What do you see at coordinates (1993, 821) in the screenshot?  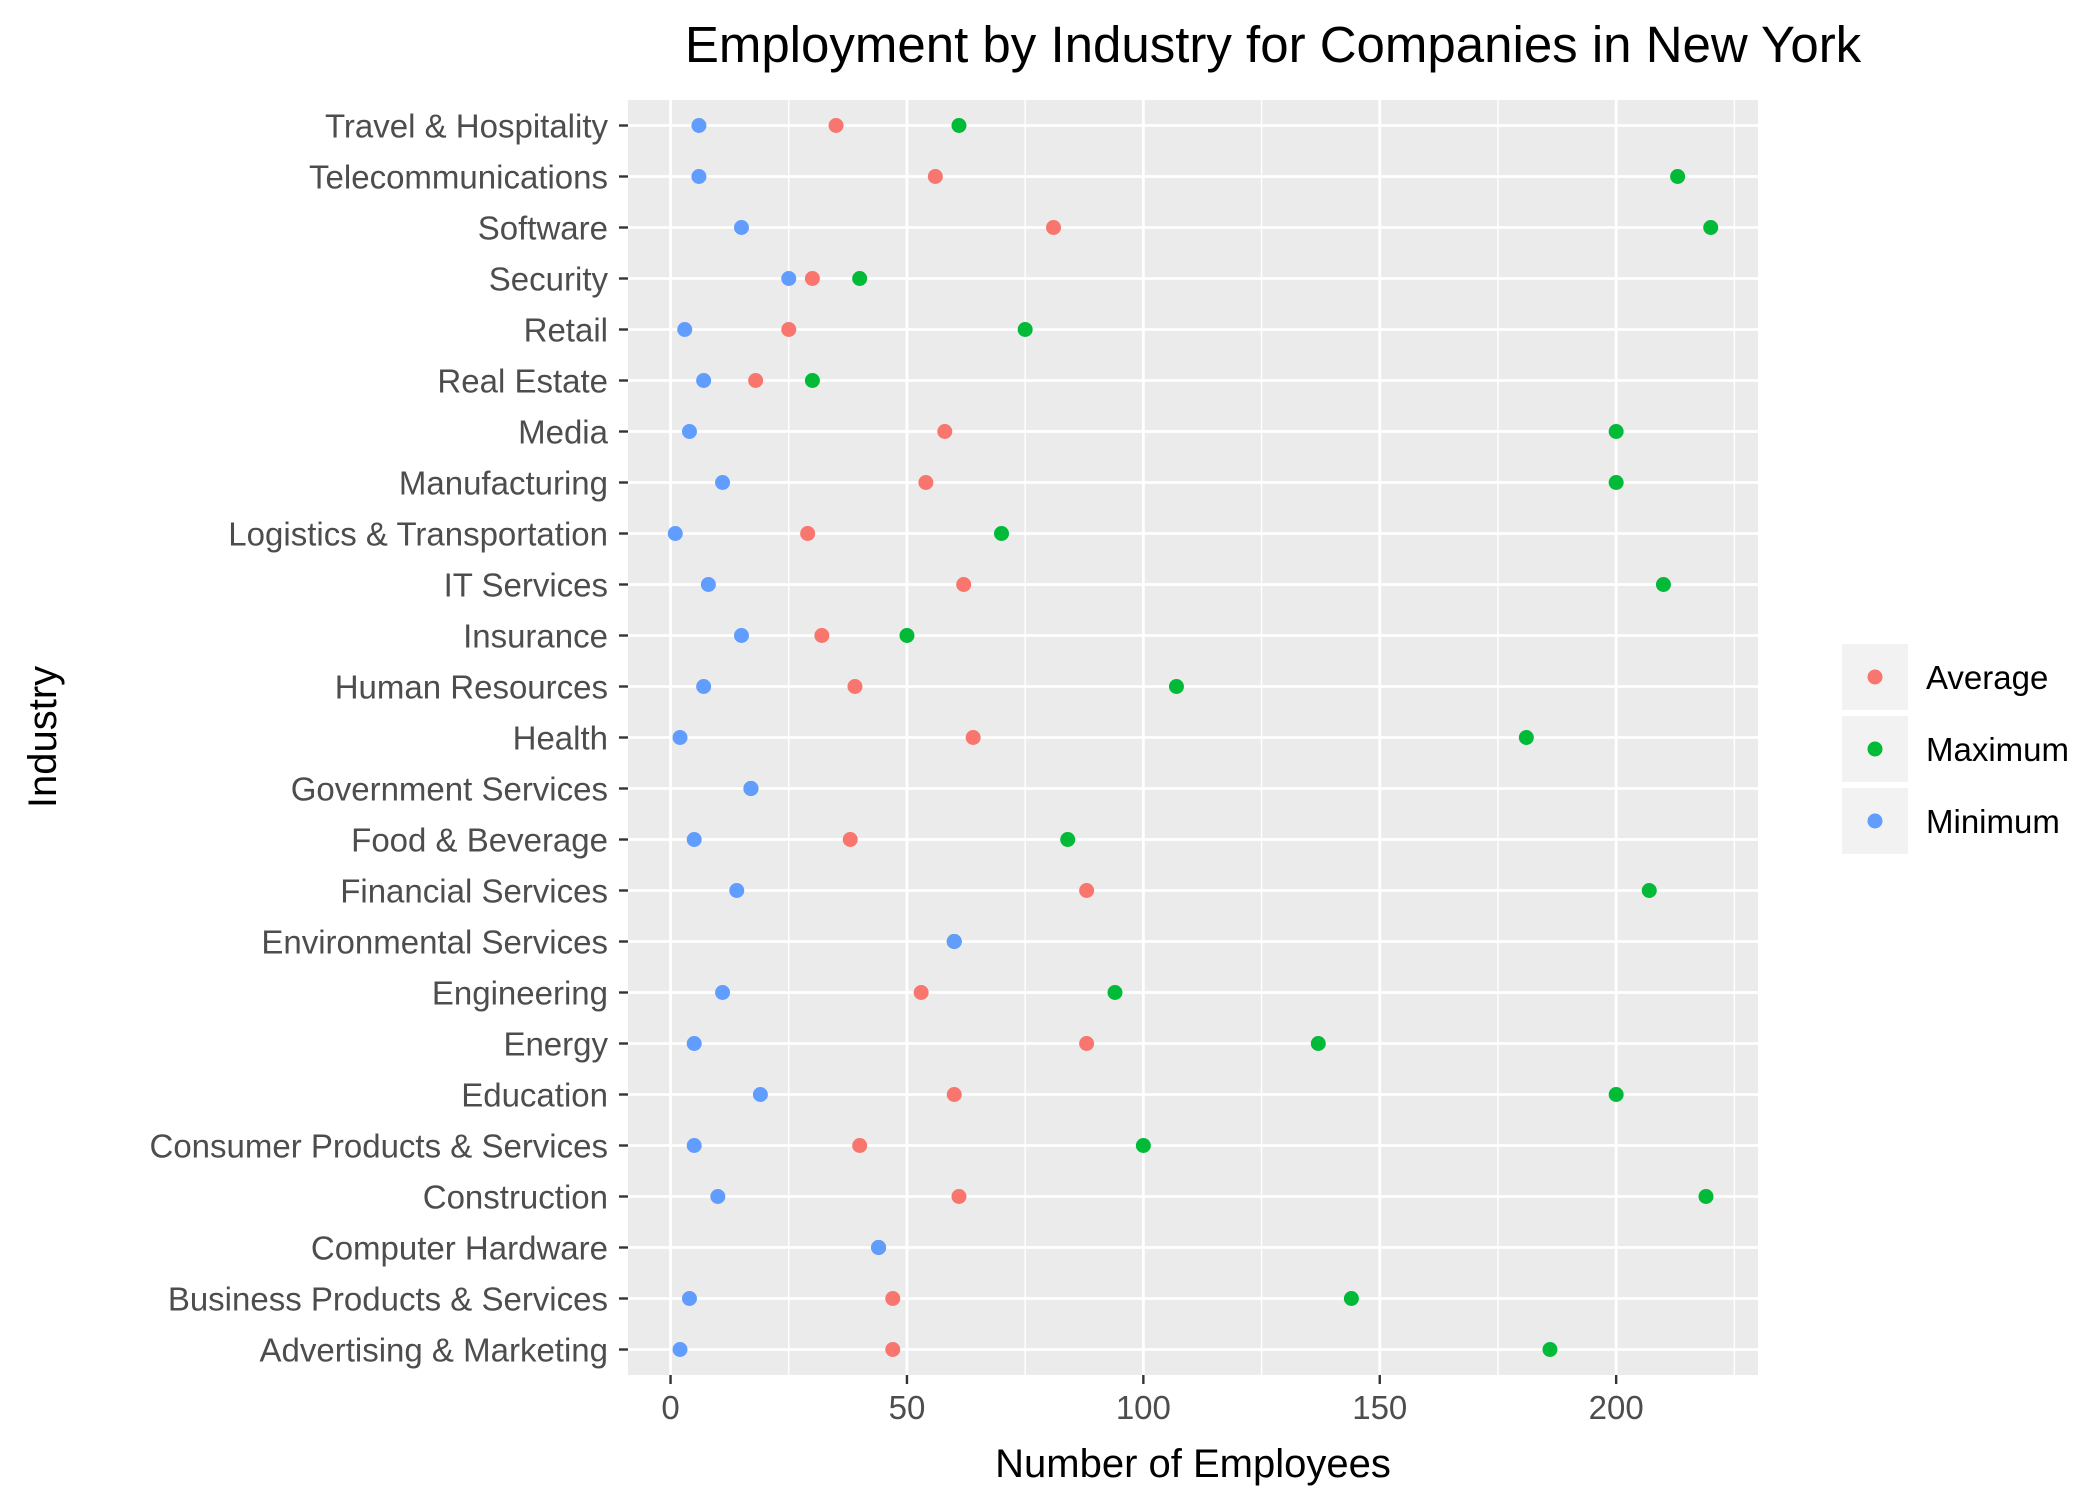 I see `legend-label: Minimum` at bounding box center [1993, 821].